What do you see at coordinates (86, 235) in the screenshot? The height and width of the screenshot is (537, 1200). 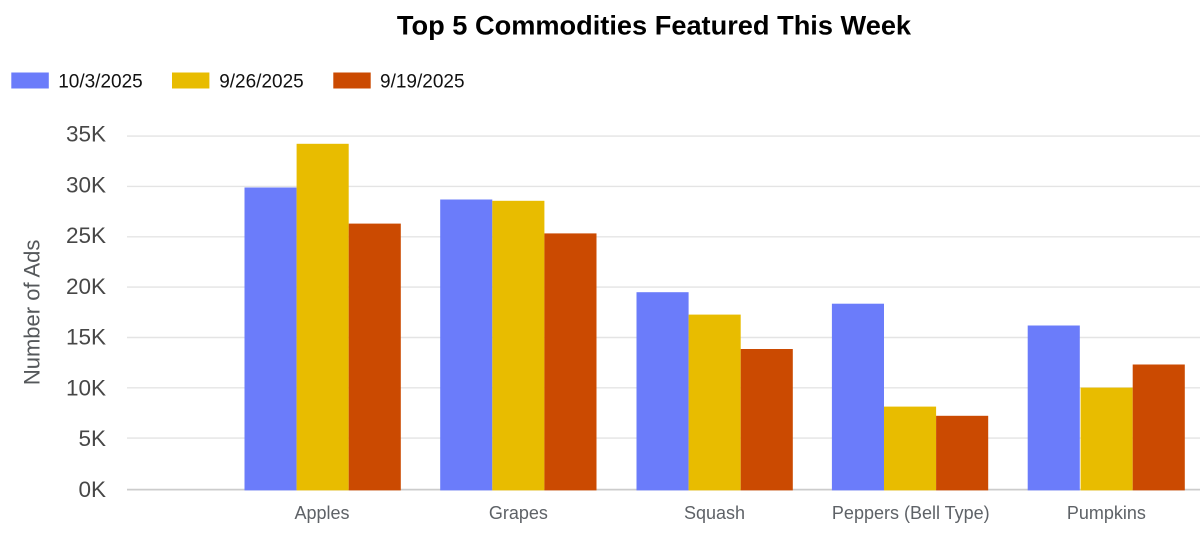 I see `svg-text: 25K` at bounding box center [86, 235].